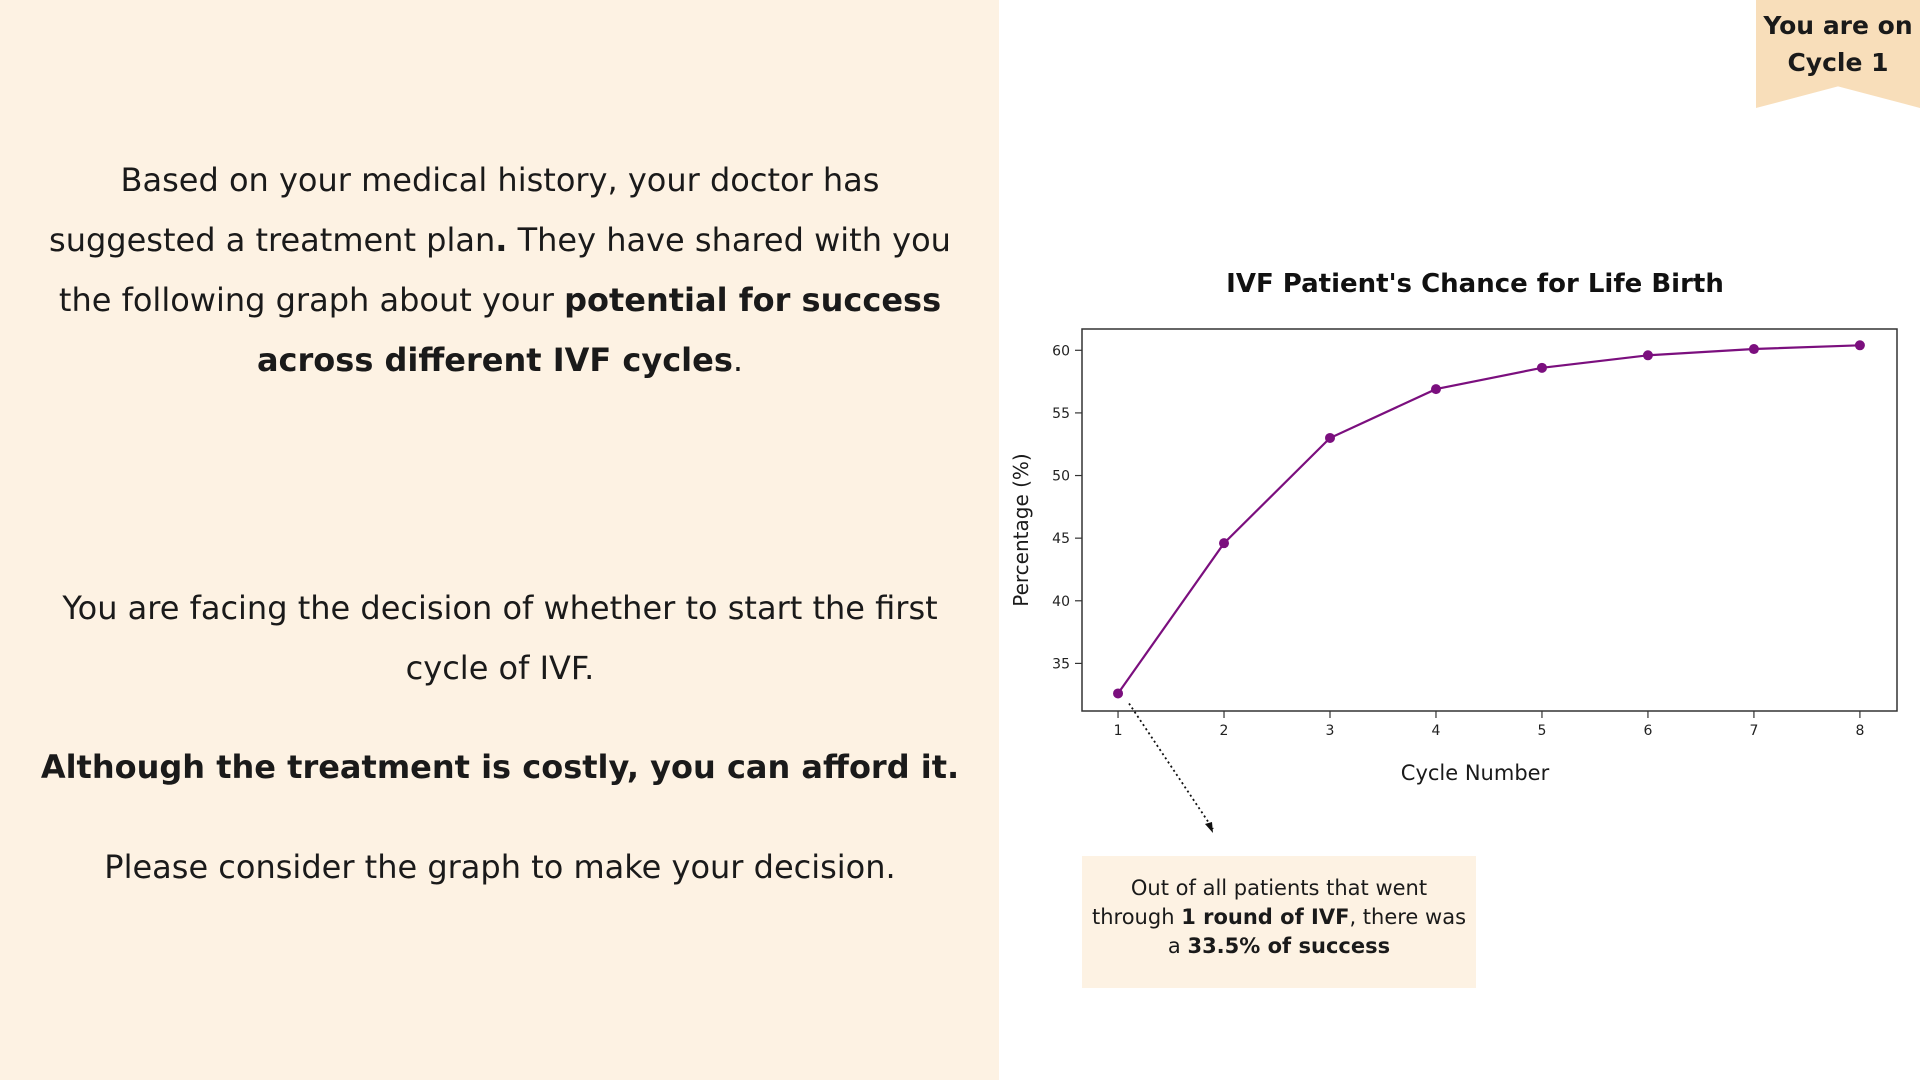 The image size is (1920, 1080). Describe the element at coordinates (1021, 529) in the screenshot. I see `y-axis-label: Percentage (%)` at that location.